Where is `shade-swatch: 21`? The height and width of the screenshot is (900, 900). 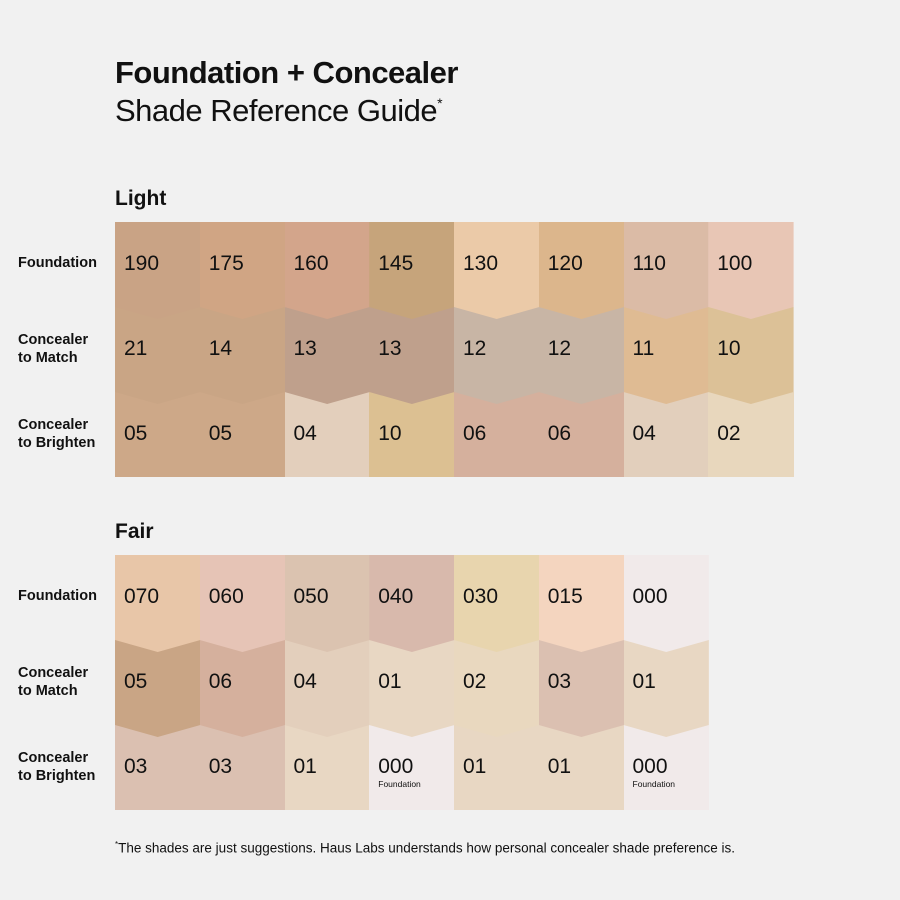 shade-swatch: 21 is located at coordinates (158, 355).